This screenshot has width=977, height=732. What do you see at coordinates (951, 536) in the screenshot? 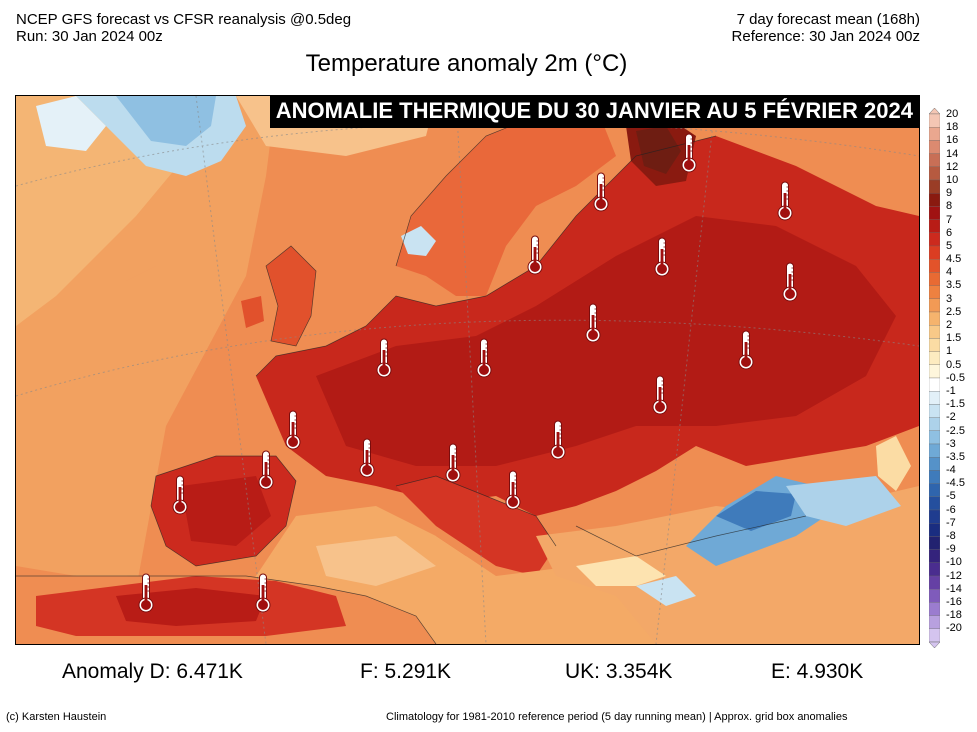
I see `colorbar-label: -8` at bounding box center [951, 536].